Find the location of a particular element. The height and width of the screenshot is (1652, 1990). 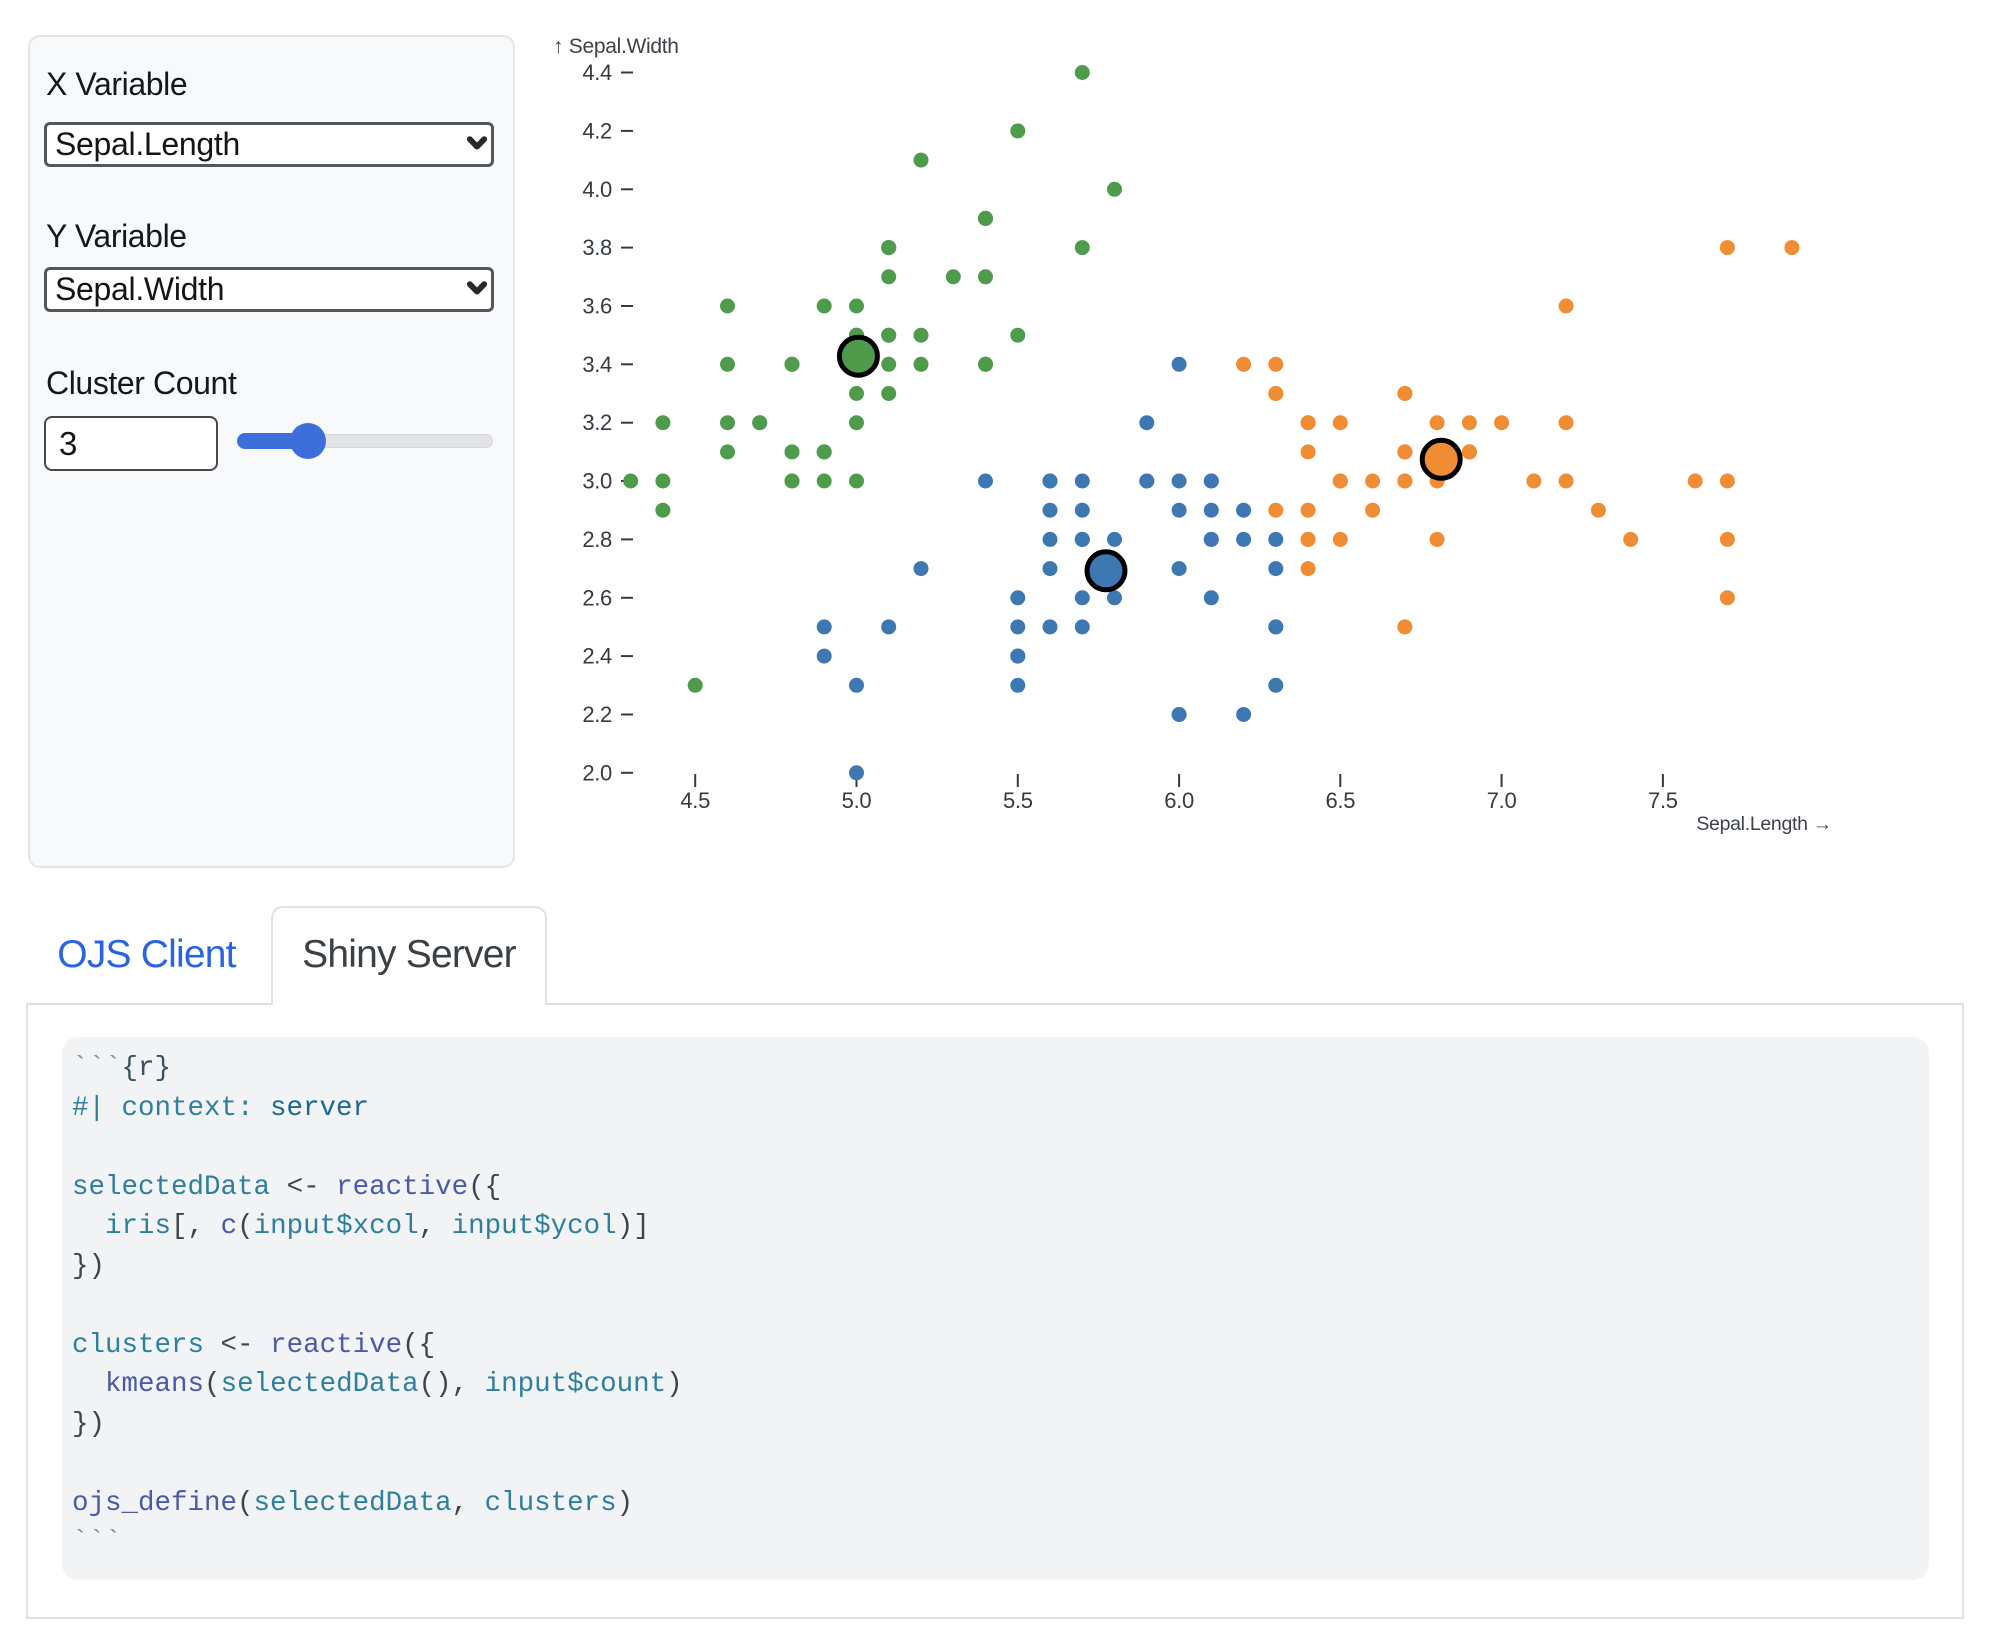

svg-text: 3.4 is located at coordinates (597, 364).